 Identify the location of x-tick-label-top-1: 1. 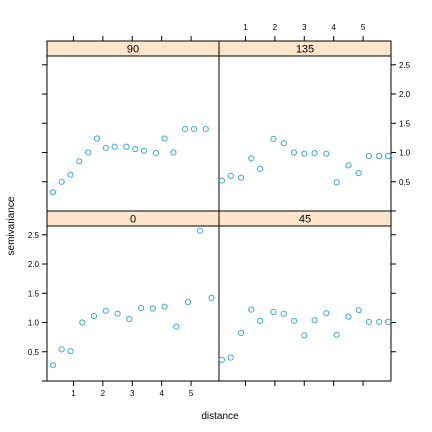
(245, 27).